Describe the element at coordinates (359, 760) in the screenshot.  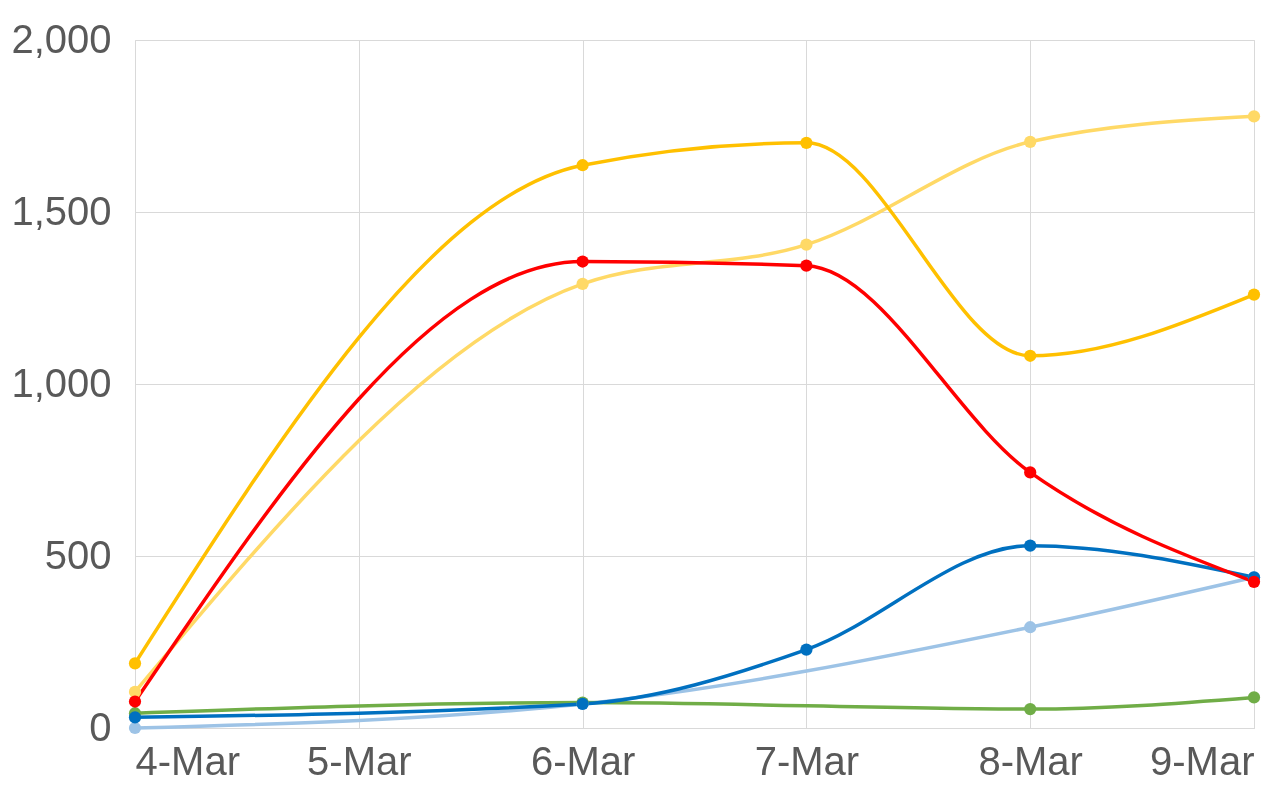
I see `x-tick-label: 5-Mar` at that location.